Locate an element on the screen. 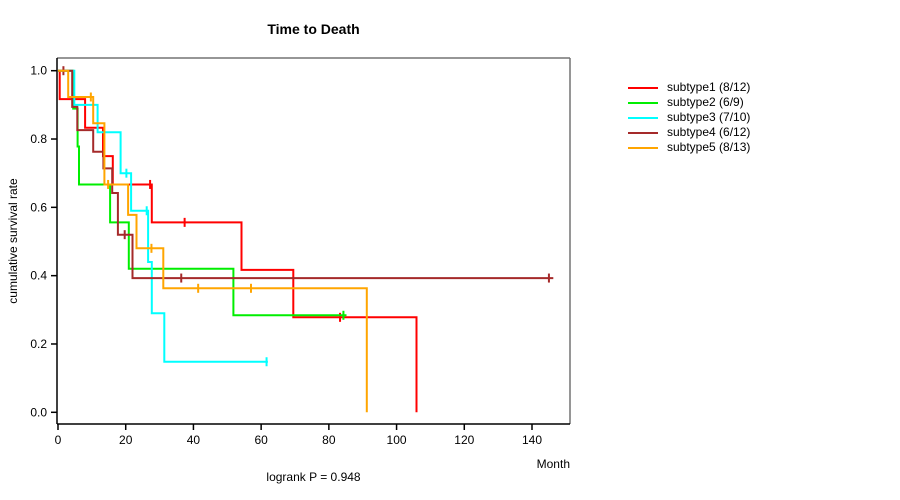  x-tick-label: 60 is located at coordinates (261, 440).